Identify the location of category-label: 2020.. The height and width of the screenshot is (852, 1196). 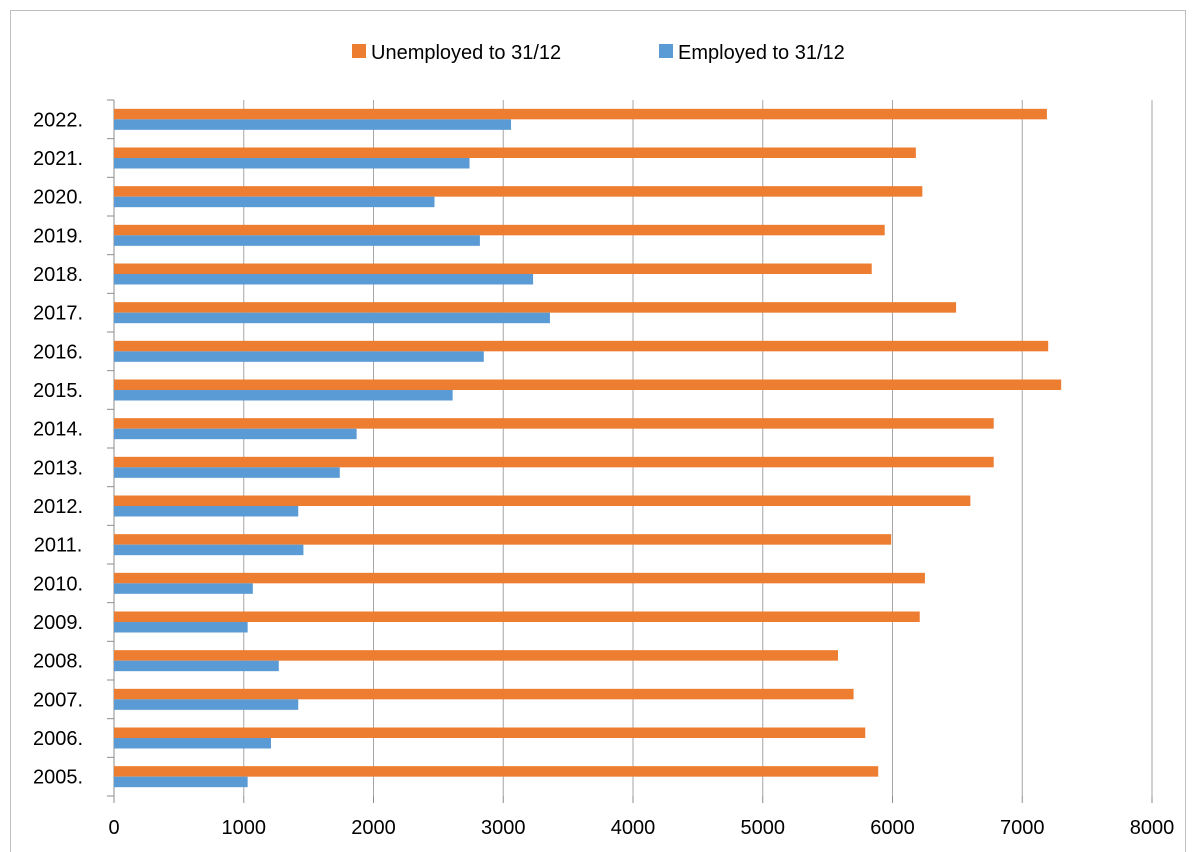
(58, 198).